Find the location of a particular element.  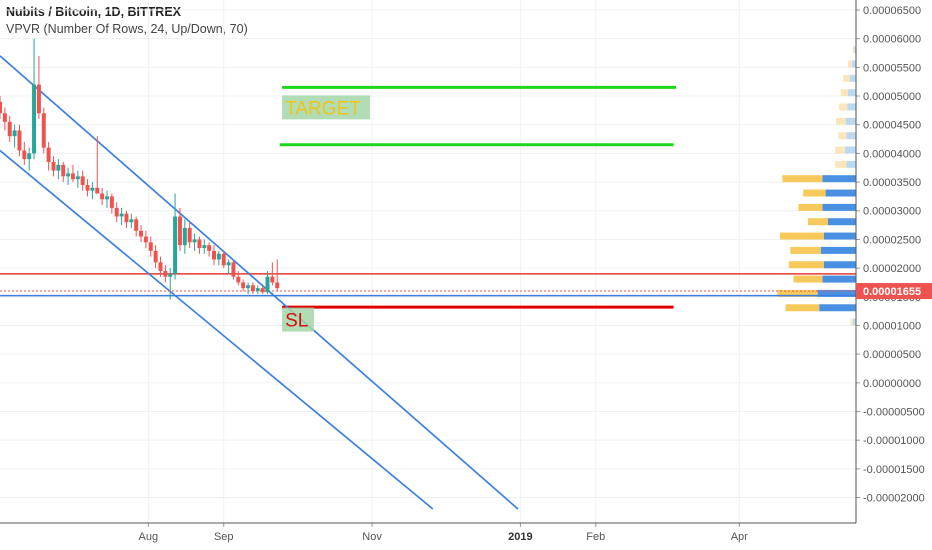

y-tick-label: 0.00005000 is located at coordinates (892, 97).